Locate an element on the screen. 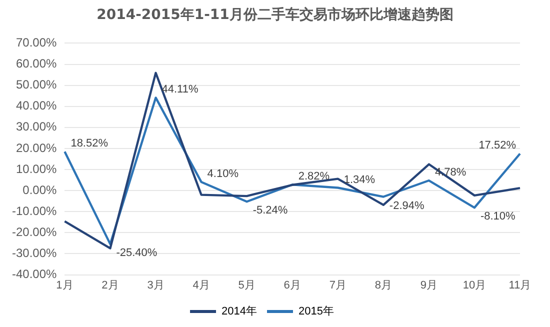  y-tick-label: 10.00% is located at coordinates (37, 169).